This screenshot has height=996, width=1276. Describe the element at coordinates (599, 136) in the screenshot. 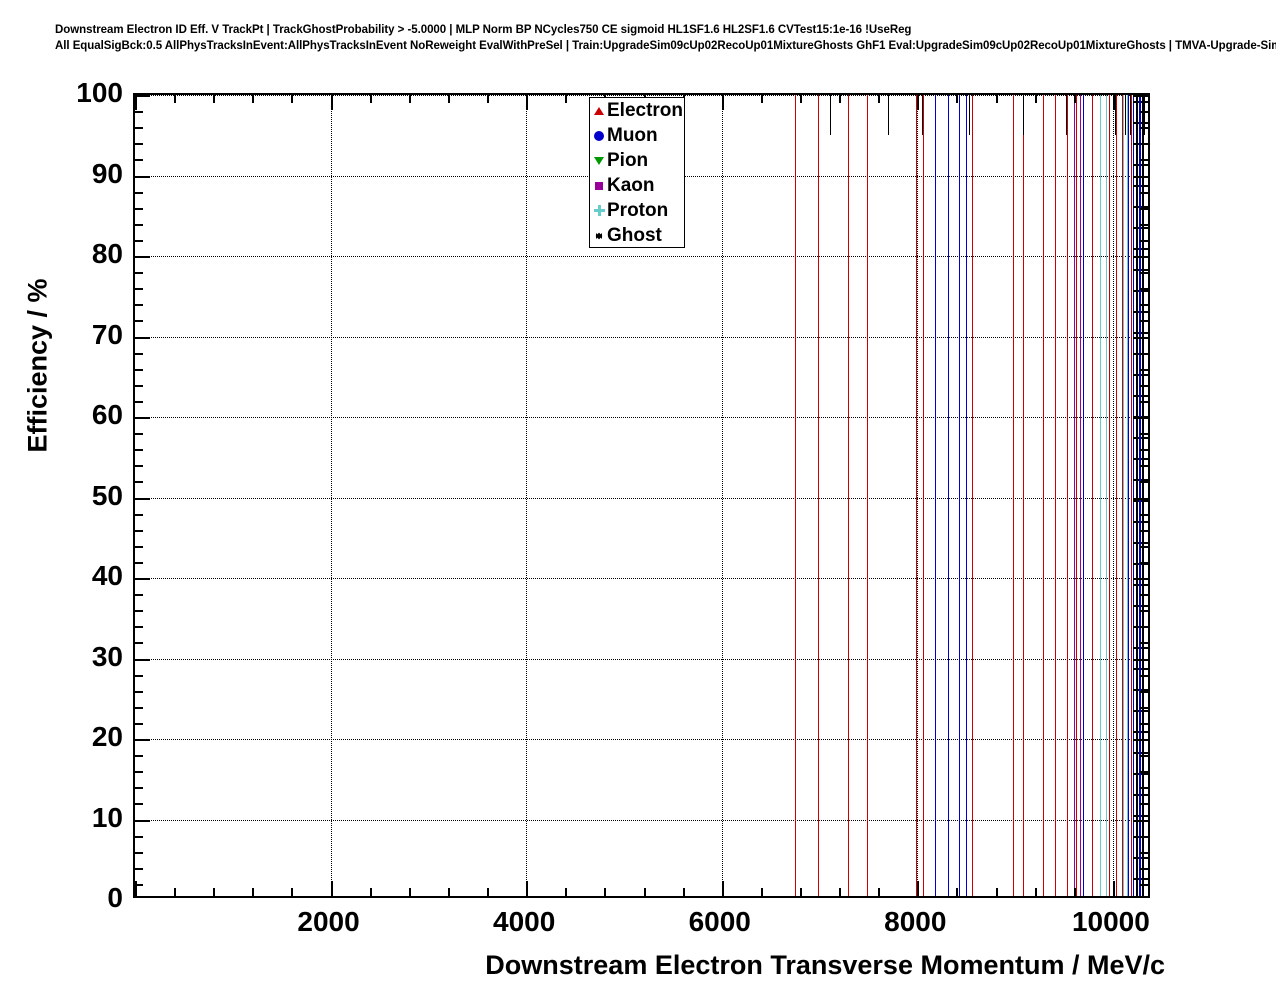

I see `circle-icon` at that location.